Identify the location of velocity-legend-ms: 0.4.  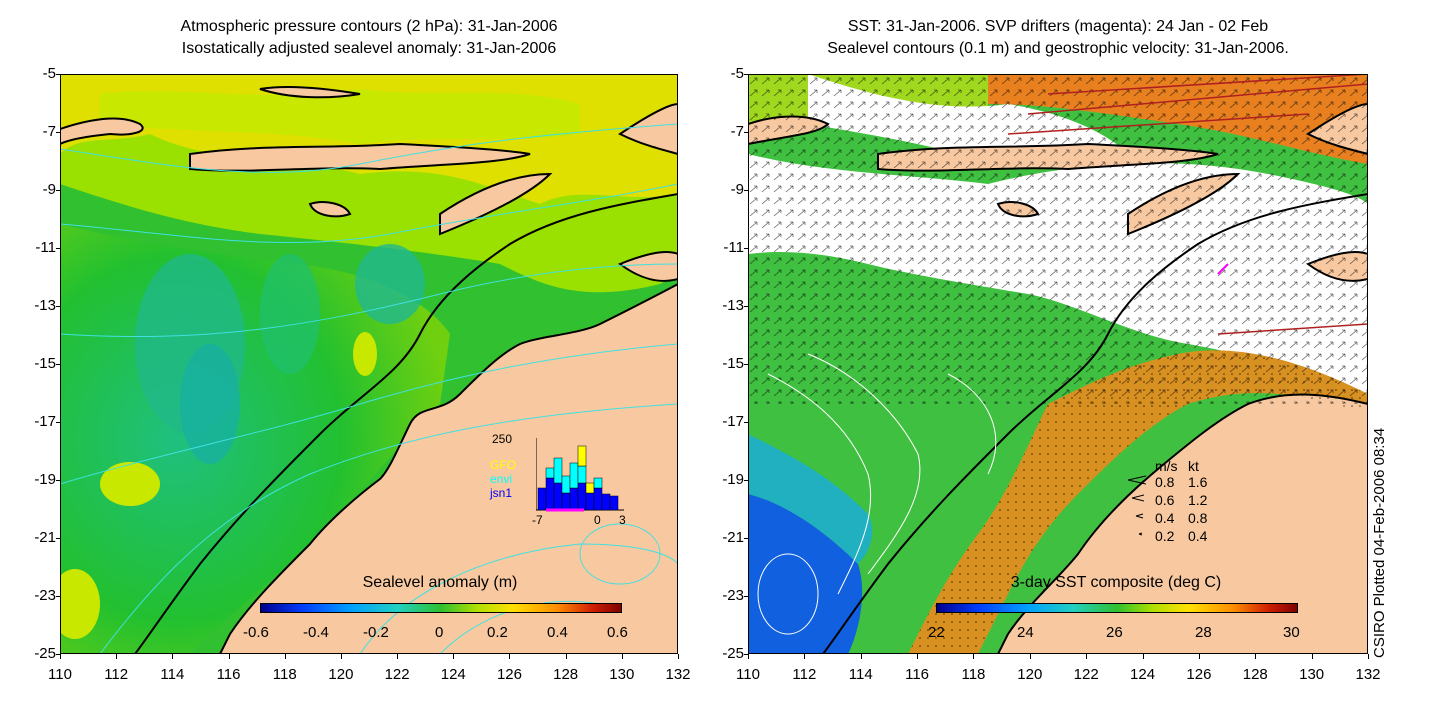
(1165, 518).